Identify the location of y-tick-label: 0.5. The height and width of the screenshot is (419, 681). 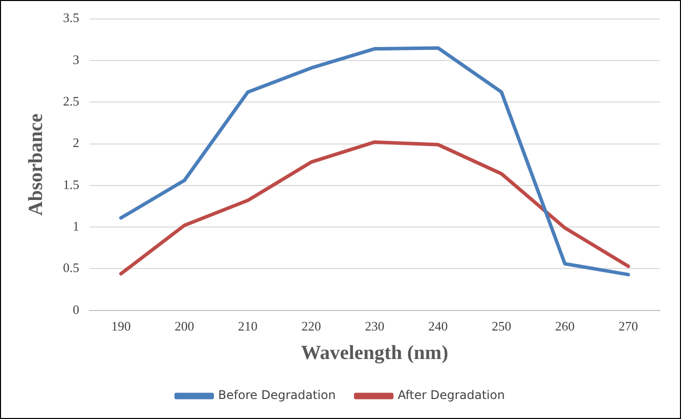
(71, 268).